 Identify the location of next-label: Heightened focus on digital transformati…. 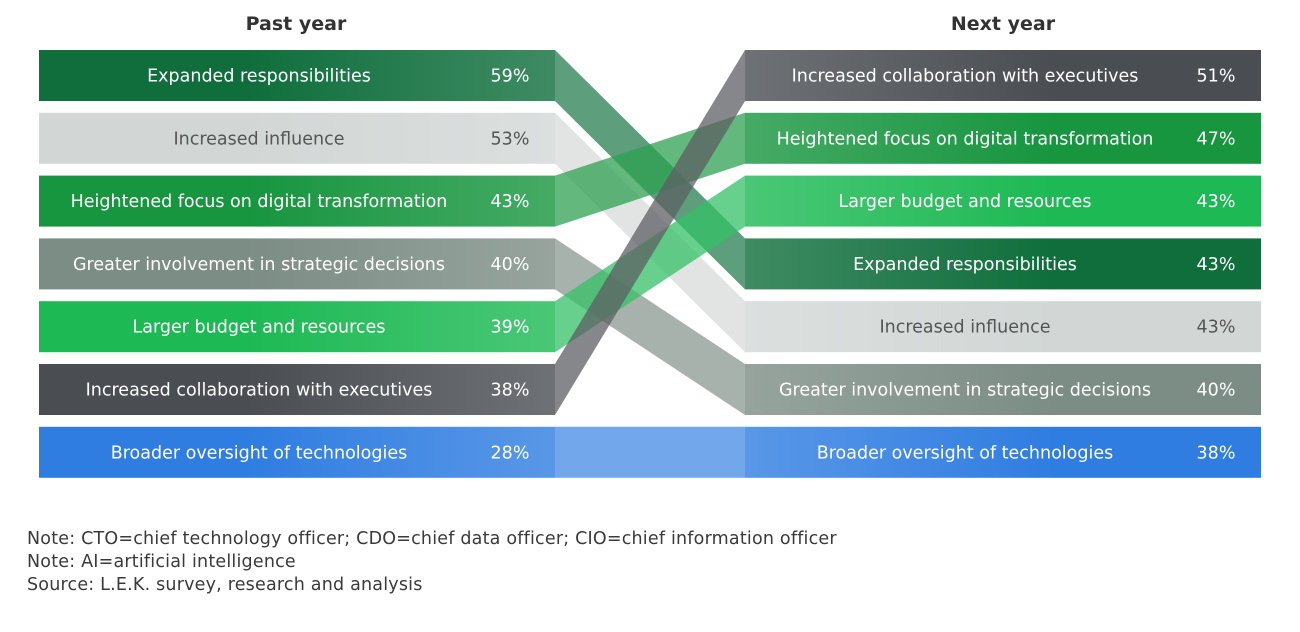
(965, 139).